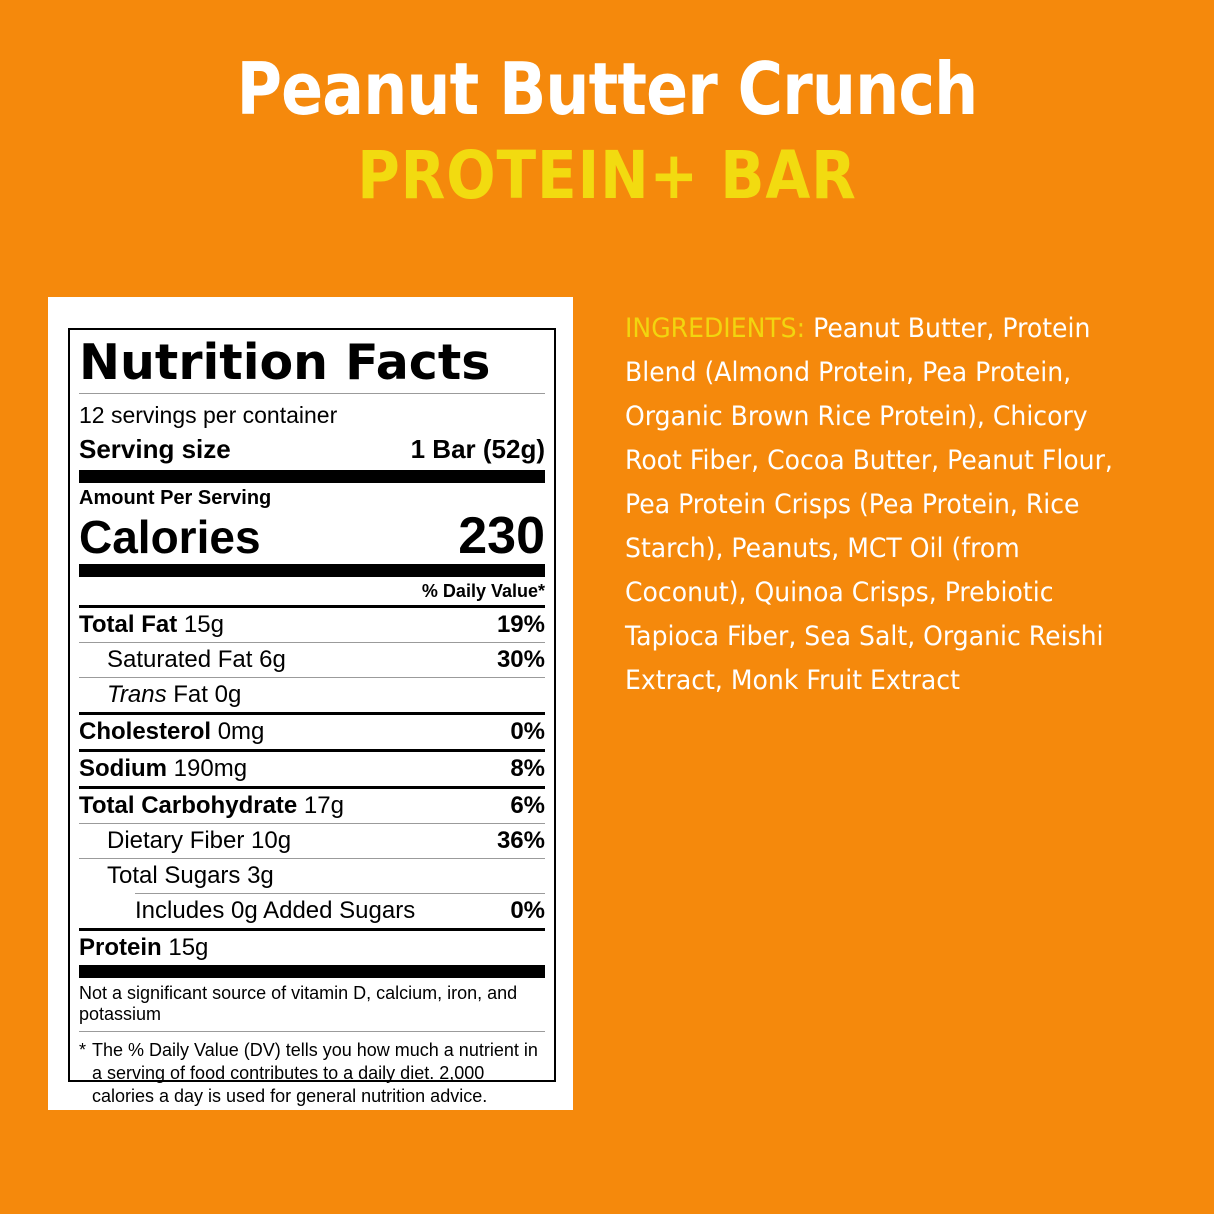 The height and width of the screenshot is (1214, 1214). Describe the element at coordinates (323, 805) in the screenshot. I see `nutrient-amount: 17g` at that location.